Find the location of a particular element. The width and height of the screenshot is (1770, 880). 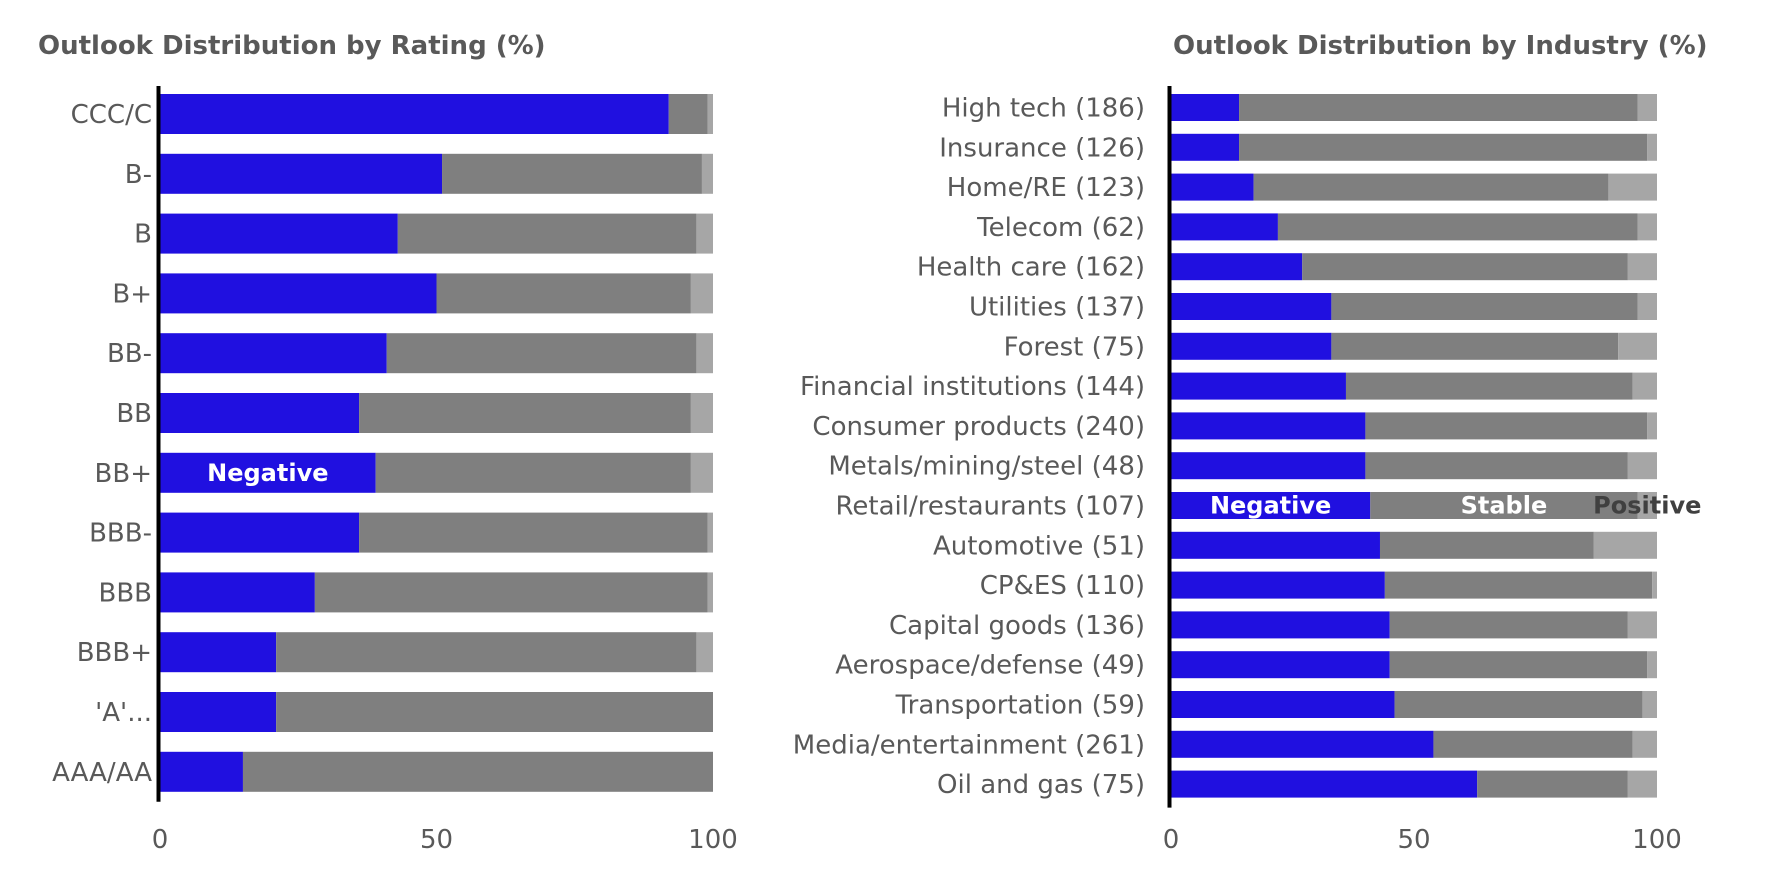

rating-bar-stable-ccc-c is located at coordinates (688, 114).